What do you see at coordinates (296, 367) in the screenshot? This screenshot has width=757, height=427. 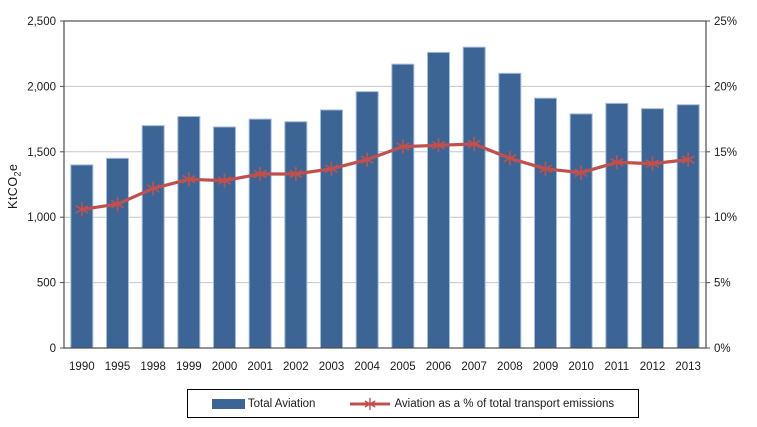 I see `x-axis-label-2002: 2002` at bounding box center [296, 367].